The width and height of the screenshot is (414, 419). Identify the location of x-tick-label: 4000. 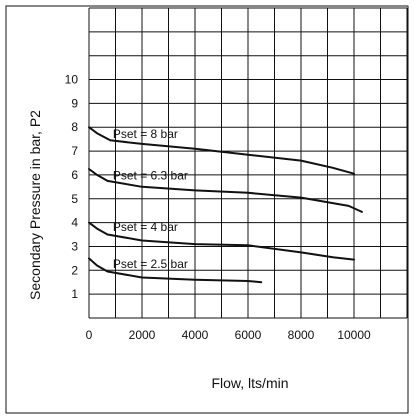
(195, 335).